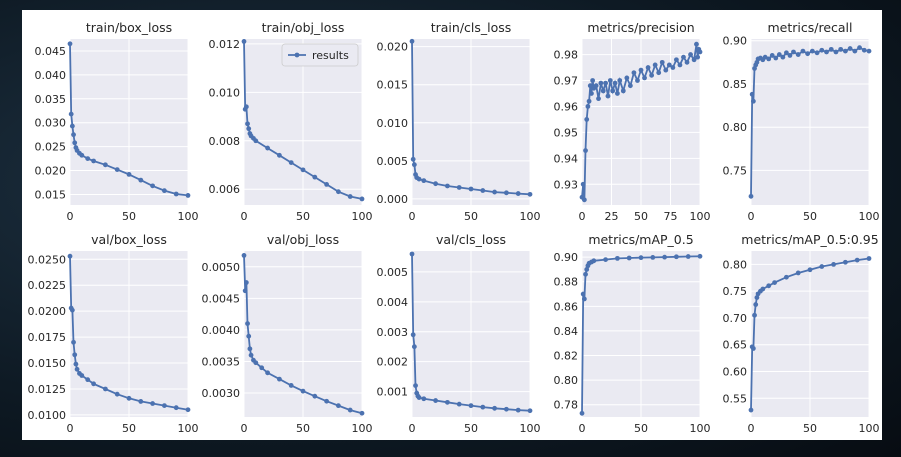  Describe the element at coordinates (47, 285) in the screenshot. I see `y-tick-label: 0.0225` at that location.